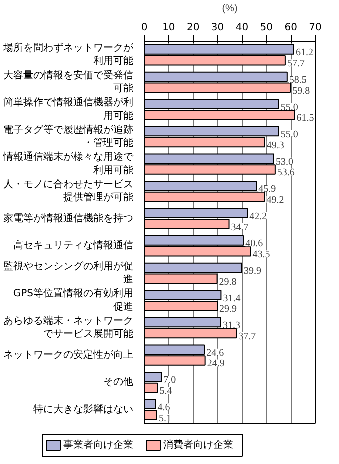 The image size is (339, 464). Describe the element at coordinates (68, 55) in the screenshot. I see `y-tick-label: 場所を問わずネットワークが利用可能` at that location.